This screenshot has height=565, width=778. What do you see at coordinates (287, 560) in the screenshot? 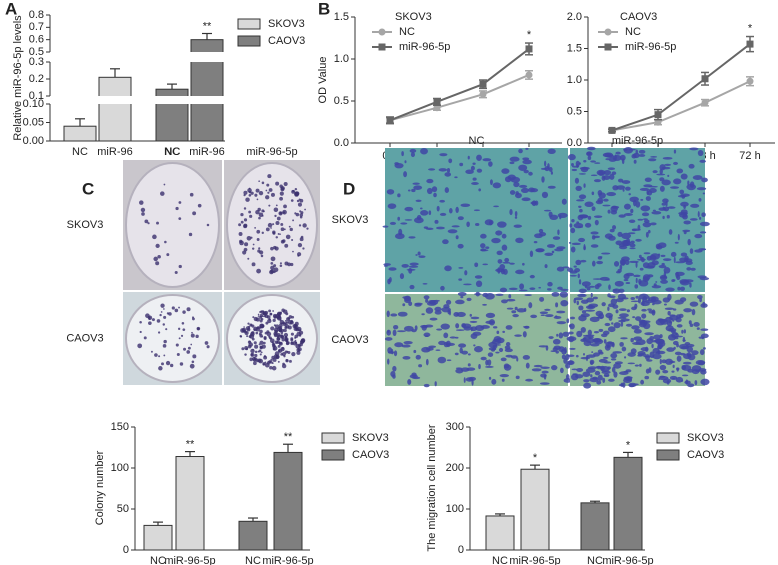
I see `x-tick-label: miR-96-5p` at bounding box center [287, 560].